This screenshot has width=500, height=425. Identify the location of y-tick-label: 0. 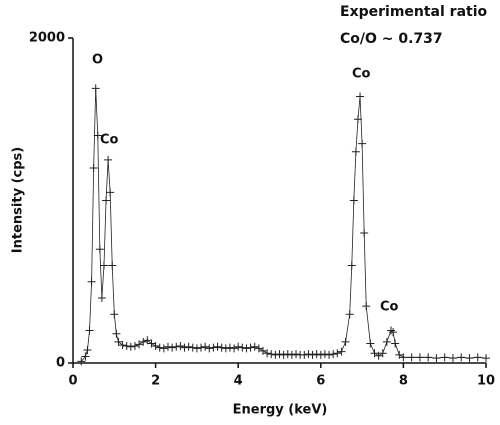
(60, 363).